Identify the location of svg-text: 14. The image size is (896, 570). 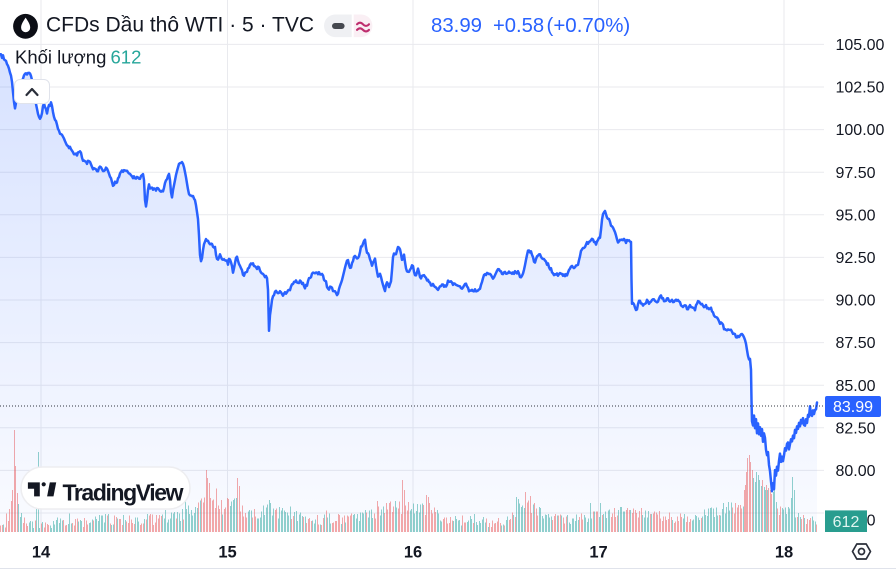
(41, 553).